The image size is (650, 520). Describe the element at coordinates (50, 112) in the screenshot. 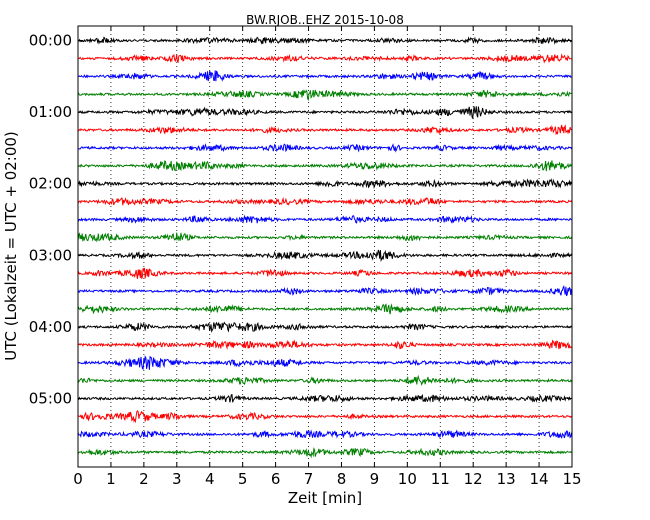

I see `y-tick-label: 01:00` at that location.